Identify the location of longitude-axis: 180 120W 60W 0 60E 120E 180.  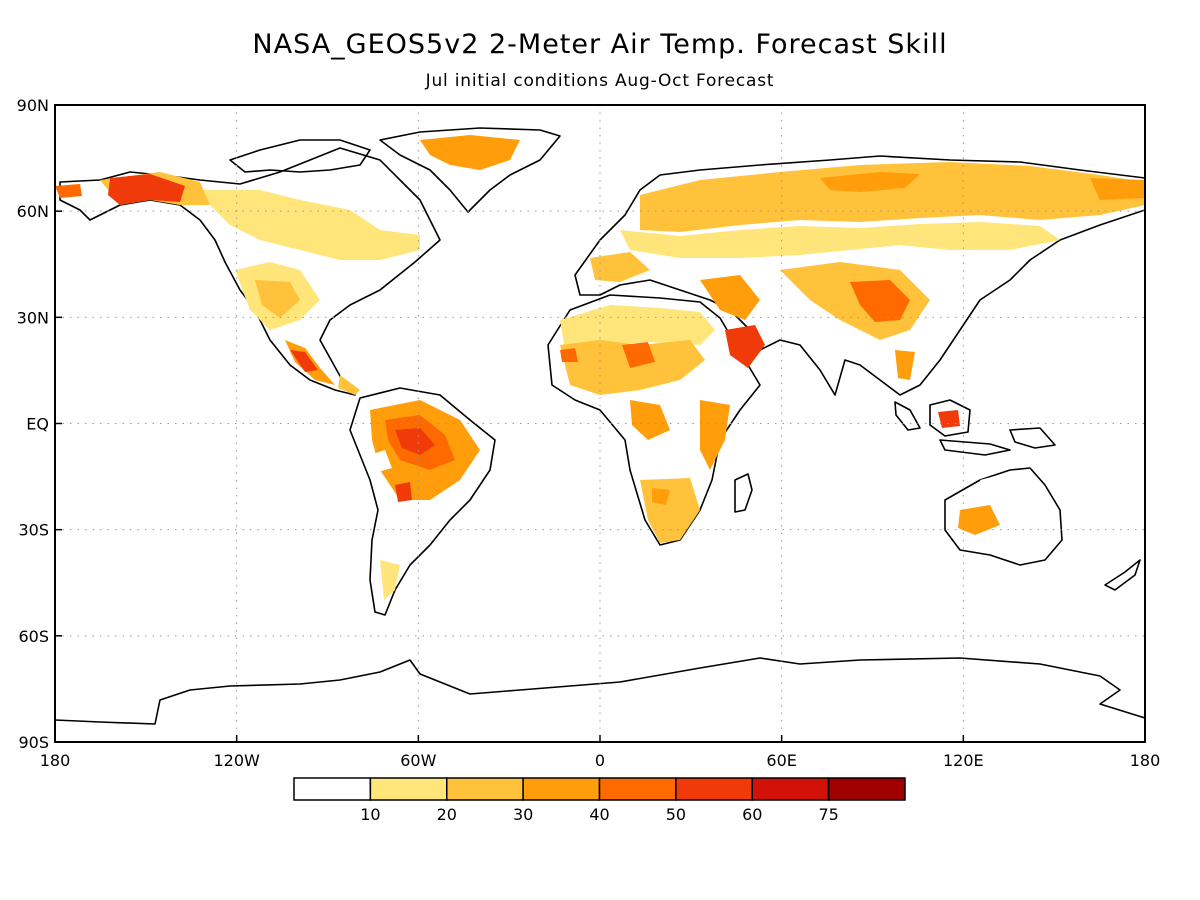
(600, 752).